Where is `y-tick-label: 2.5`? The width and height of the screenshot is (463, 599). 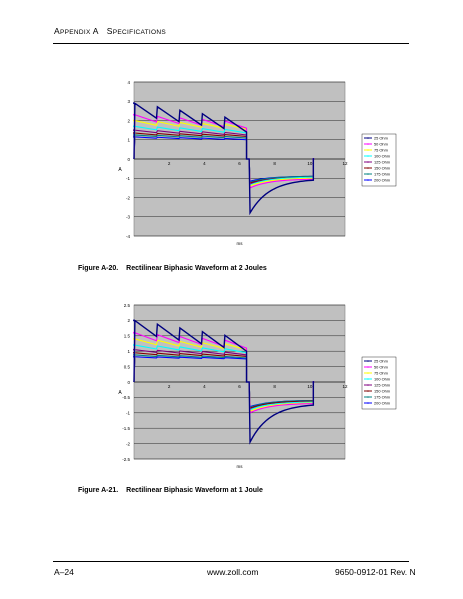
y-tick-label: 2.5 is located at coordinates (127, 305).